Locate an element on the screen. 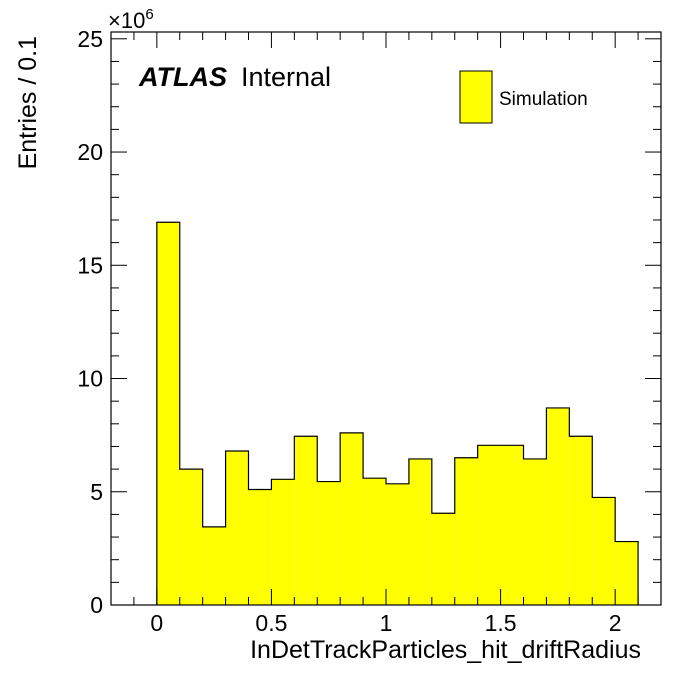 This screenshot has width=696, height=677. atlas-annotation: ATLAS Internal is located at coordinates (234, 77).